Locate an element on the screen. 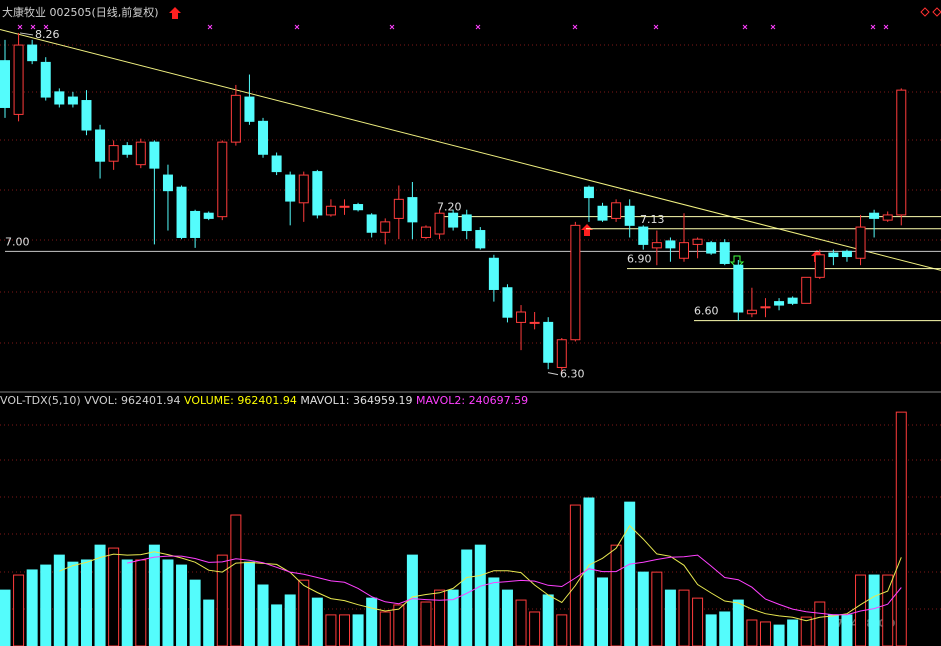  annotation-label: 6.30 is located at coordinates (572, 374).